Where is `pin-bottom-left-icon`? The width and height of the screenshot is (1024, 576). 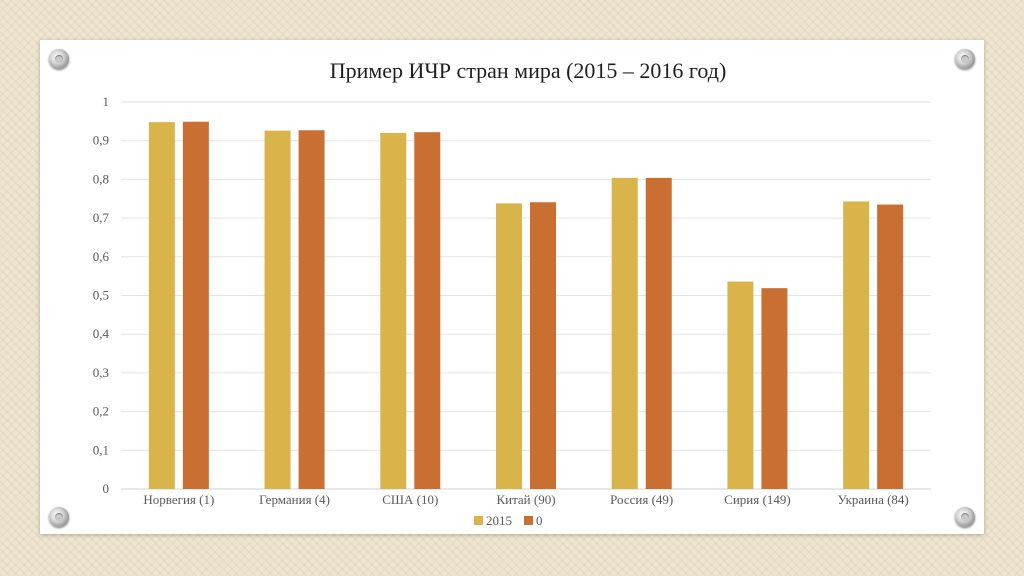 pin-bottom-left-icon is located at coordinates (59, 517).